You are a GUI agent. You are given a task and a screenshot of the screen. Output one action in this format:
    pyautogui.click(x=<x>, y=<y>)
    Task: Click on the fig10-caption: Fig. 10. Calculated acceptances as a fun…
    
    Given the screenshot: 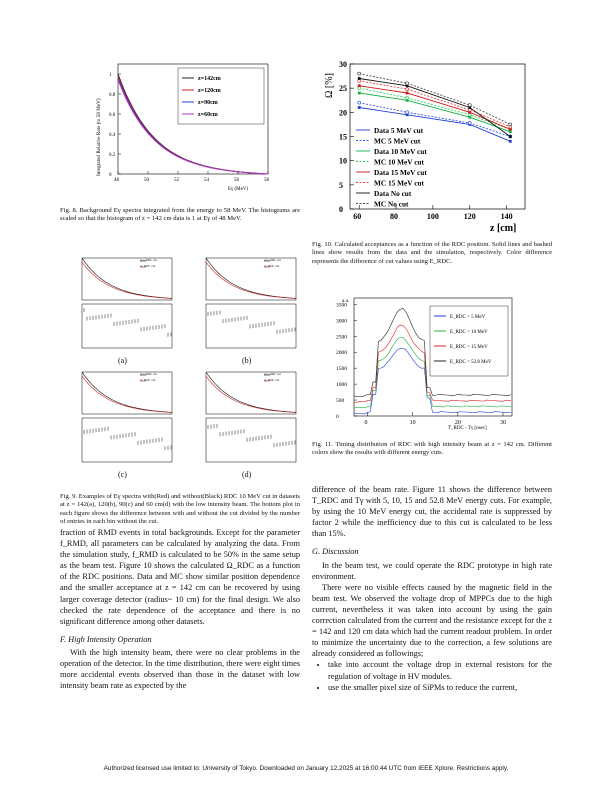 What is the action you would take?
    pyautogui.click(x=432, y=253)
    